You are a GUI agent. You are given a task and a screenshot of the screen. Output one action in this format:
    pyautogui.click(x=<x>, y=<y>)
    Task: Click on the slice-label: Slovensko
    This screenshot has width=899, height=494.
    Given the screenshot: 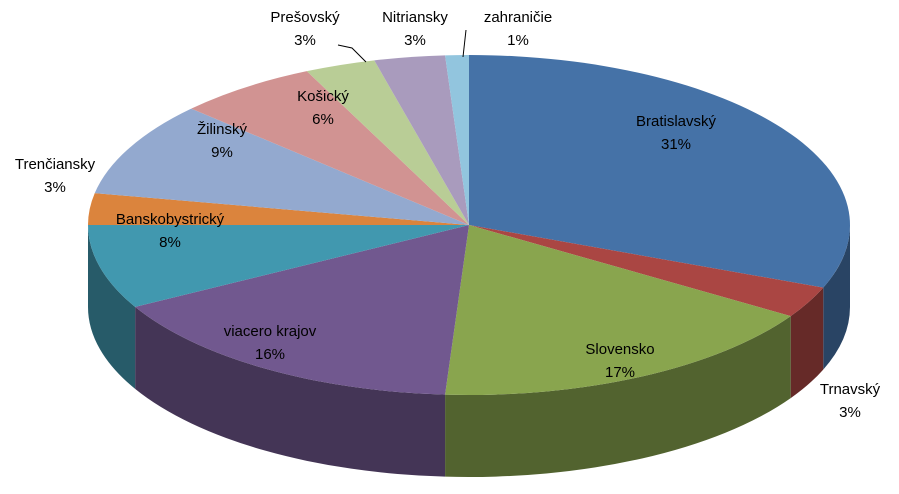 What is the action you would take?
    pyautogui.click(x=619, y=349)
    